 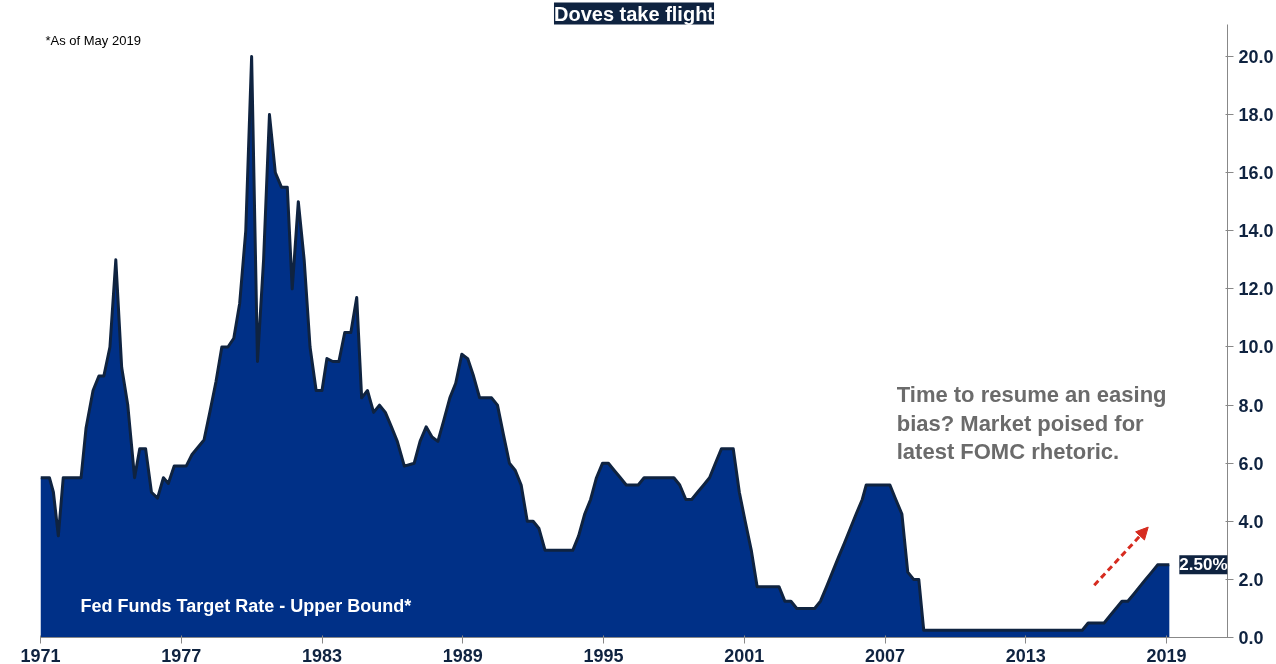 What do you see at coordinates (1251, 463) in the screenshot?
I see `y-tick-label: 6.0` at bounding box center [1251, 463].